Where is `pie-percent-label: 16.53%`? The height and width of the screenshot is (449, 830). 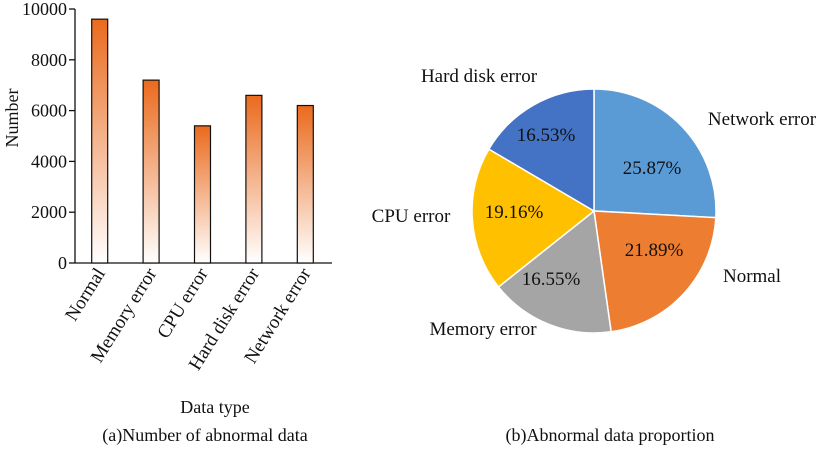 pie-percent-label: 16.53% is located at coordinates (546, 135).